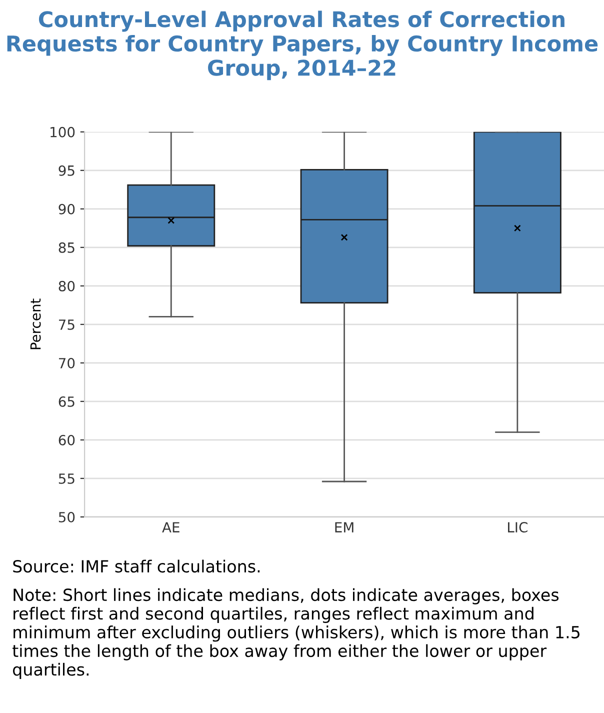  I want to click on y-tick-label: 80, so click(66, 286).